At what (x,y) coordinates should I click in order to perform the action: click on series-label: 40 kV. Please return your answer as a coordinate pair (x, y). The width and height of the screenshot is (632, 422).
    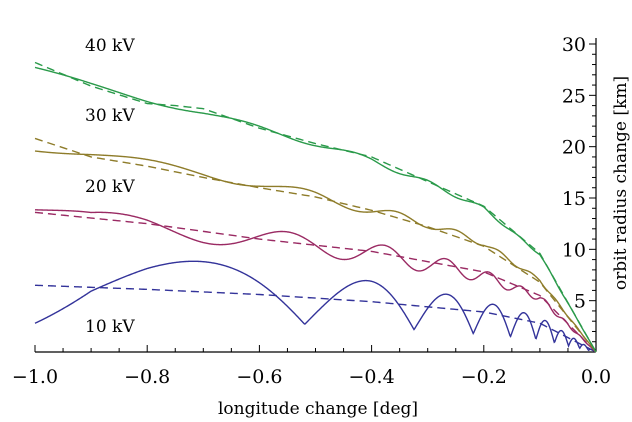
    Looking at the image, I should click on (110, 46).